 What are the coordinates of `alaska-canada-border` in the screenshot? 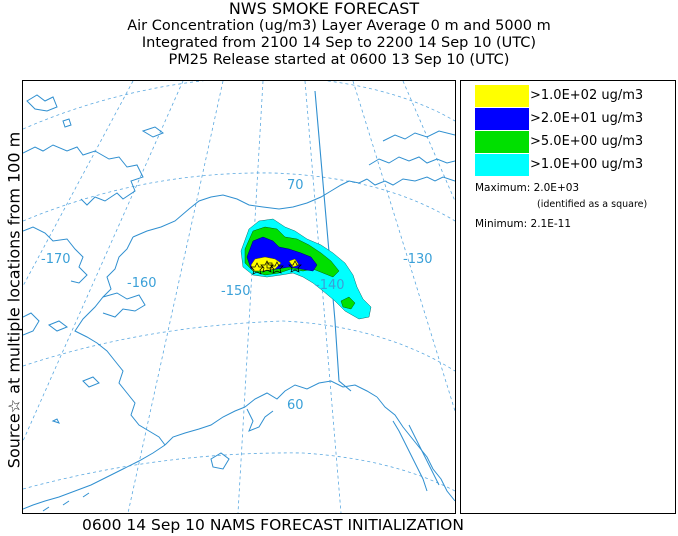 It's located at (333, 241).